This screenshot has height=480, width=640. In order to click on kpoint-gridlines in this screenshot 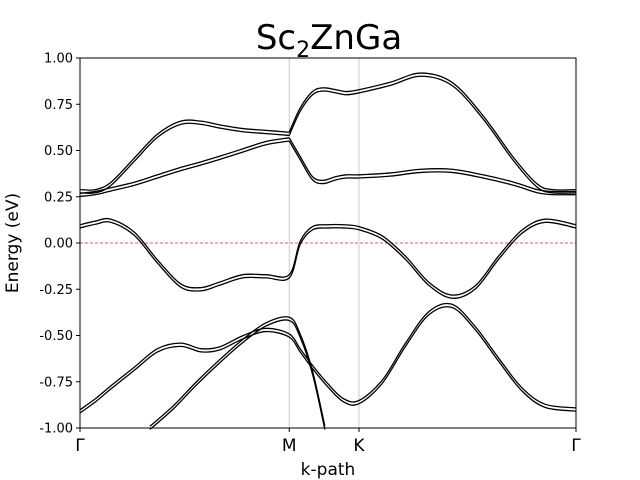, I will do `click(324, 243)`.